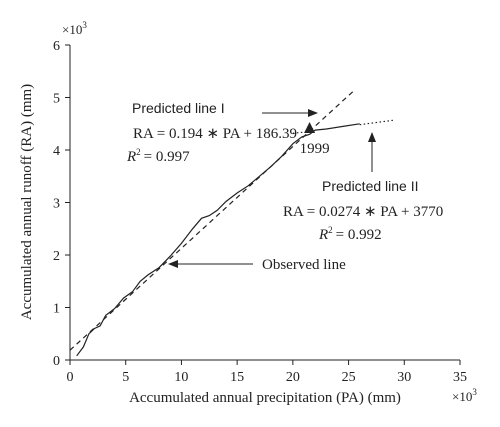 Image resolution: width=500 pixels, height=427 pixels. Describe the element at coordinates (404, 377) in the screenshot. I see `x-tick-label: 30` at that location.